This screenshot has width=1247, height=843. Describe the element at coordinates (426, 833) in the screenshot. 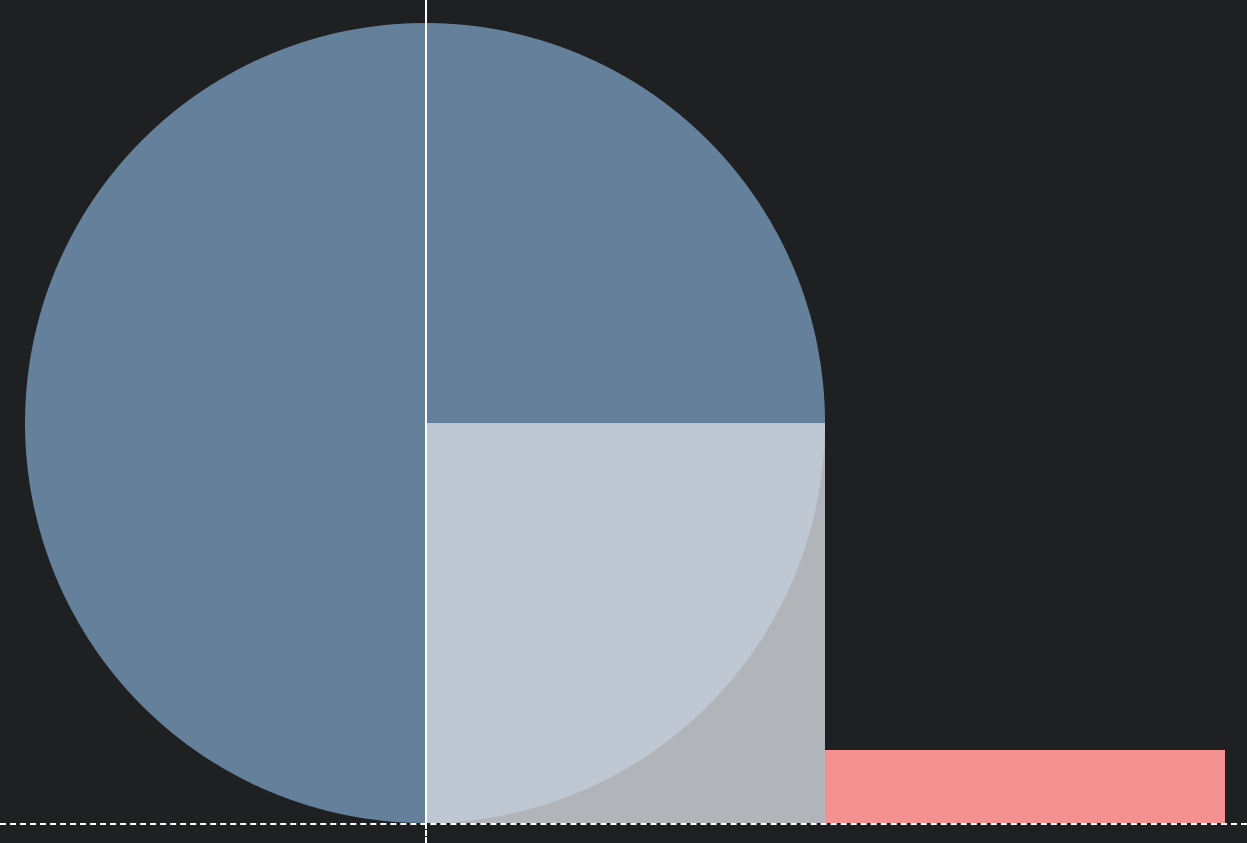

I see `y-axis-line-dashed` at that location.